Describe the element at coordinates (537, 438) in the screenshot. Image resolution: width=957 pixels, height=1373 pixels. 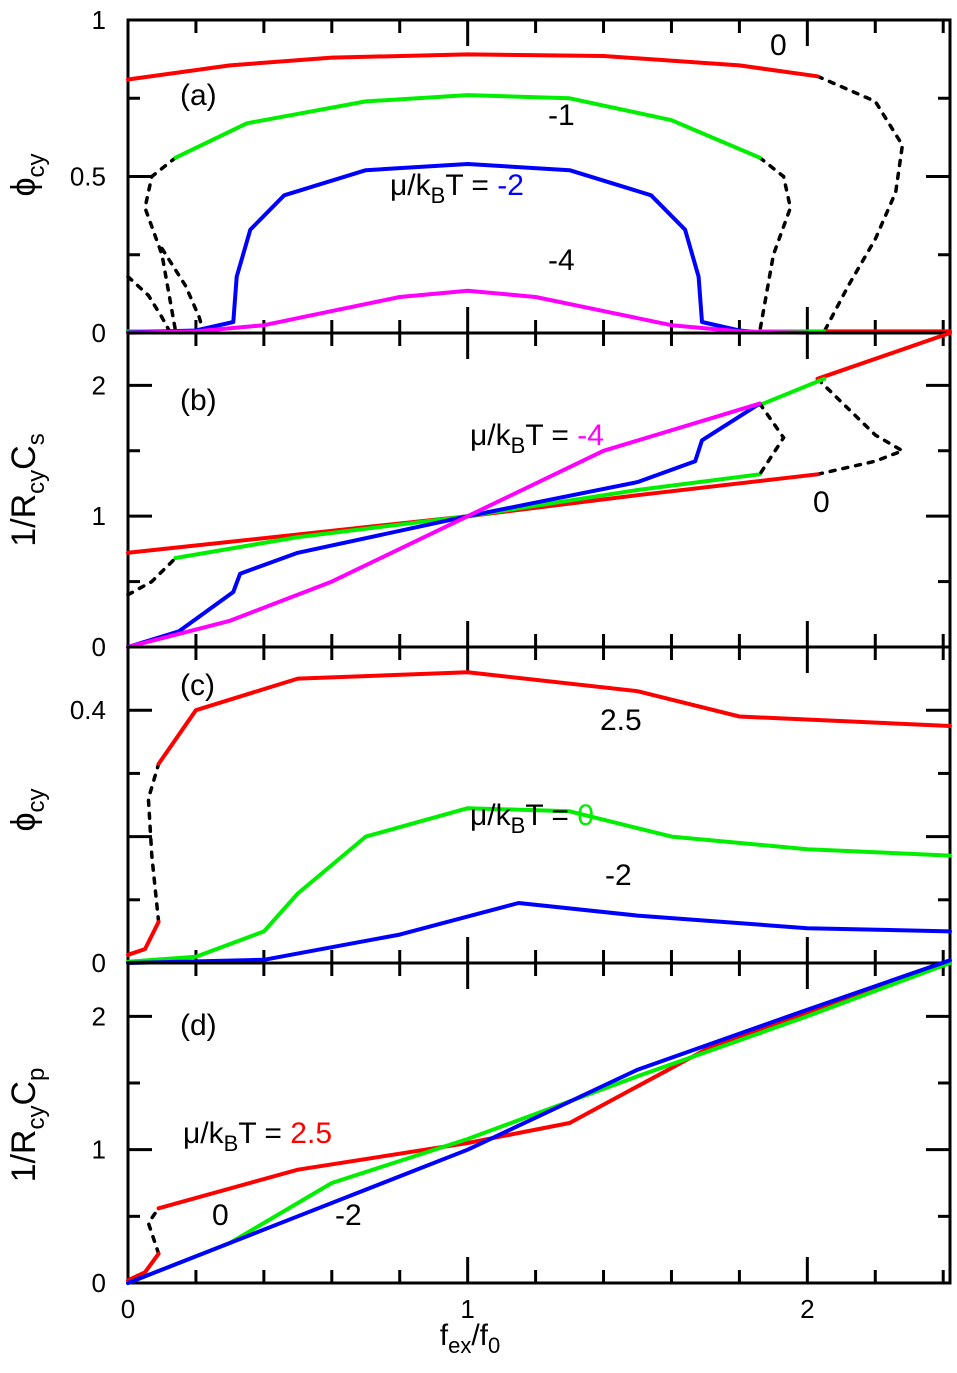
I see `mu-annotation: μ/kBT = -4` at that location.